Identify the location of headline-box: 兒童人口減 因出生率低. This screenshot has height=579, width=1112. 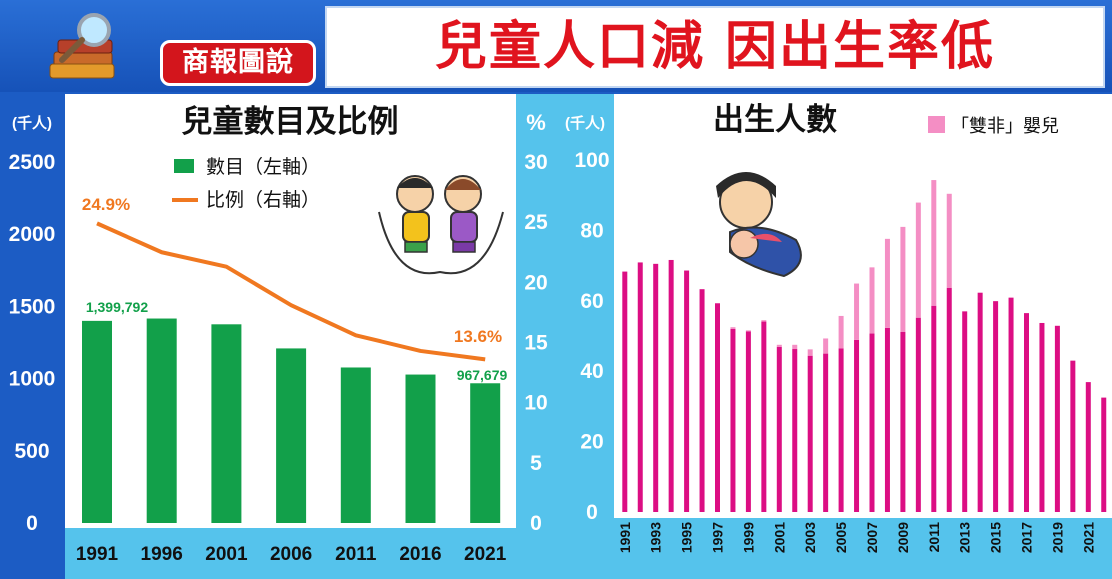
(715, 47).